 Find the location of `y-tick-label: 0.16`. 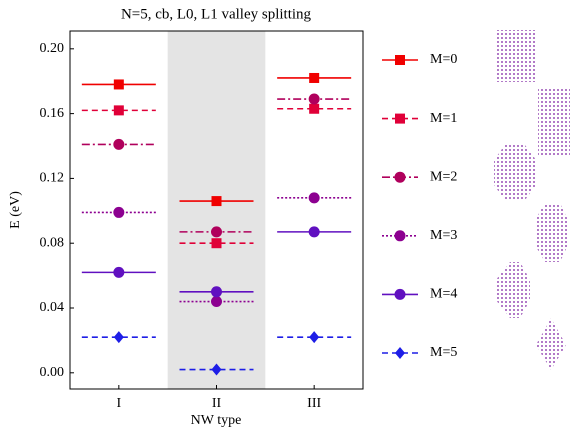

y-tick-label: 0.16 is located at coordinates (52, 113).